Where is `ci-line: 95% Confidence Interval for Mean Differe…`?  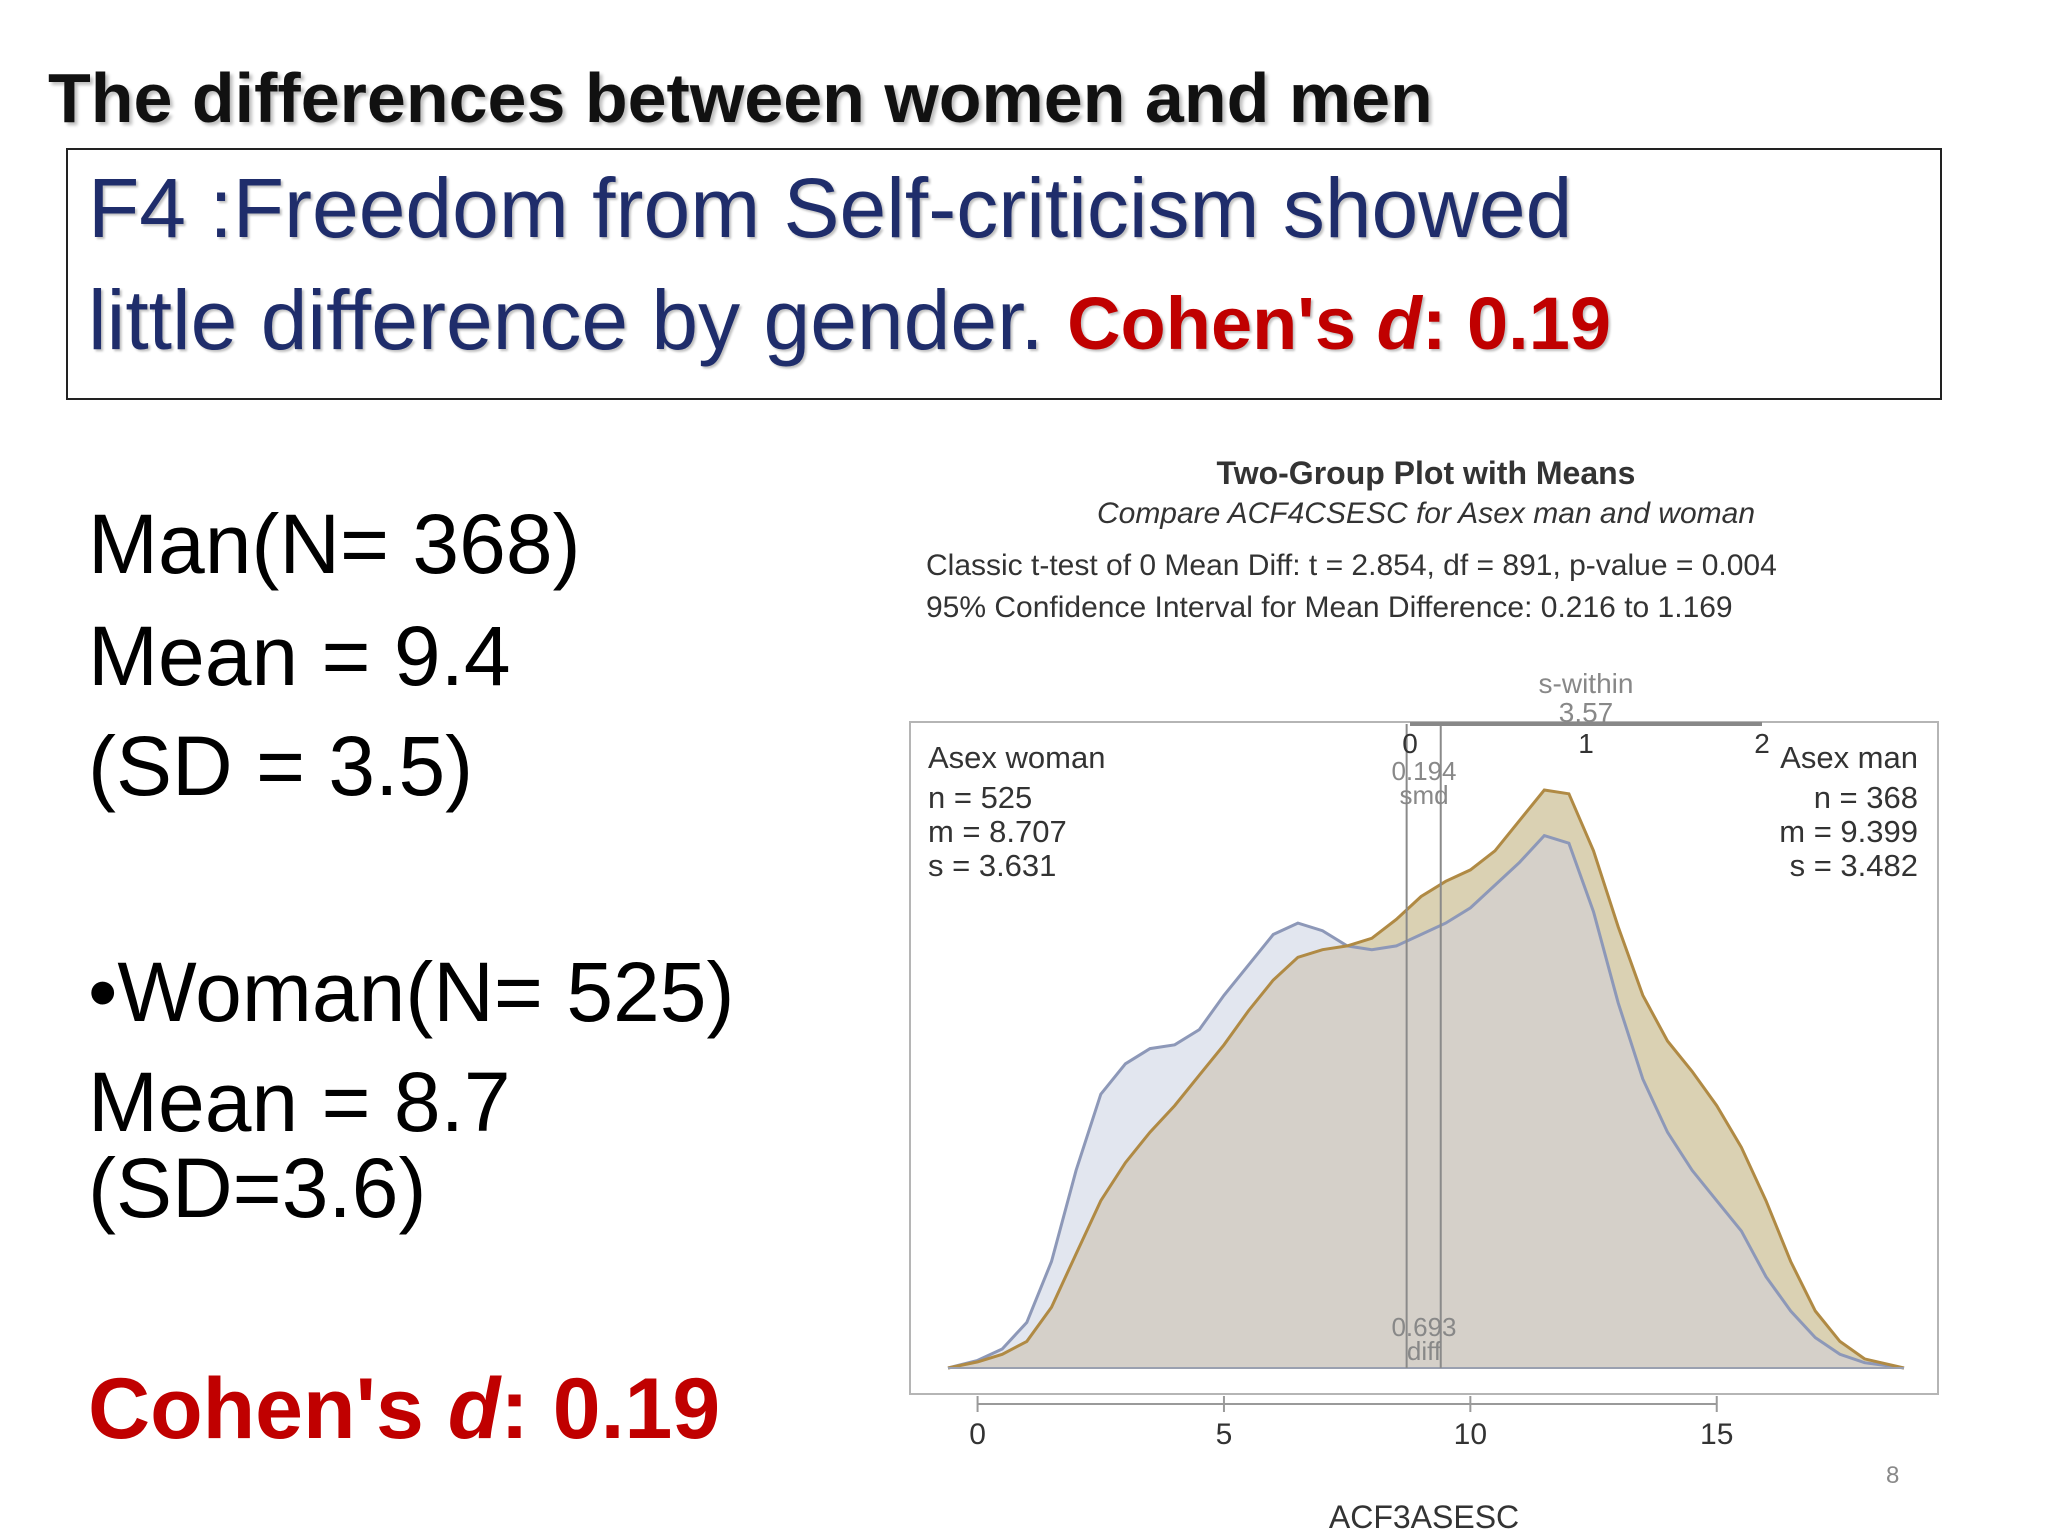
ci-line: 95% Confidence Interval for Mean Differe… is located at coordinates (1329, 607).